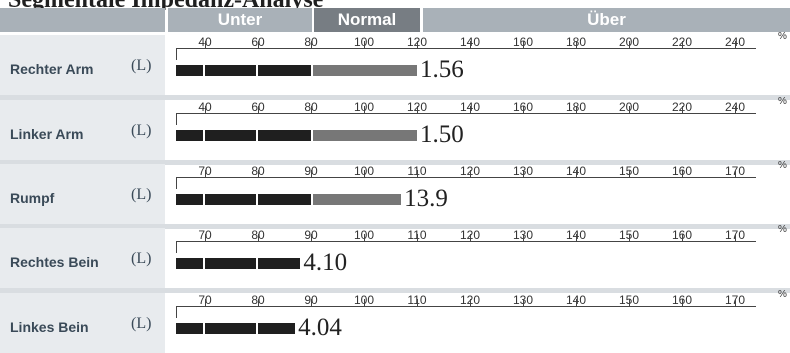  I want to click on segment-name: Linker Arm, so click(47, 134).